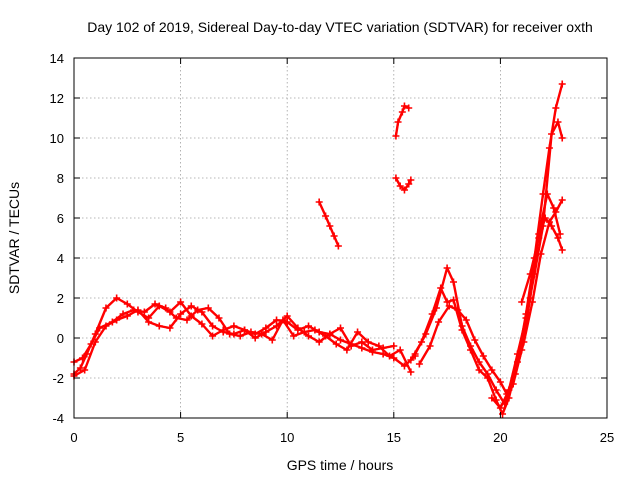 The width and height of the screenshot is (640, 480). What do you see at coordinates (14, 238) in the screenshot?
I see `y-axis-label: SDTVAR / TECUs` at bounding box center [14, 238].